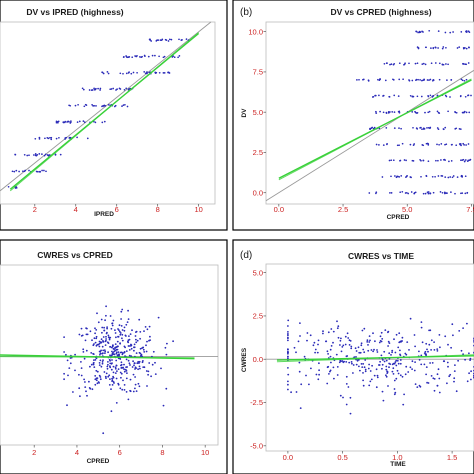 The image size is (474, 474). I want to click on p3-ytick-label-1: -2.5, so click(256, 402).